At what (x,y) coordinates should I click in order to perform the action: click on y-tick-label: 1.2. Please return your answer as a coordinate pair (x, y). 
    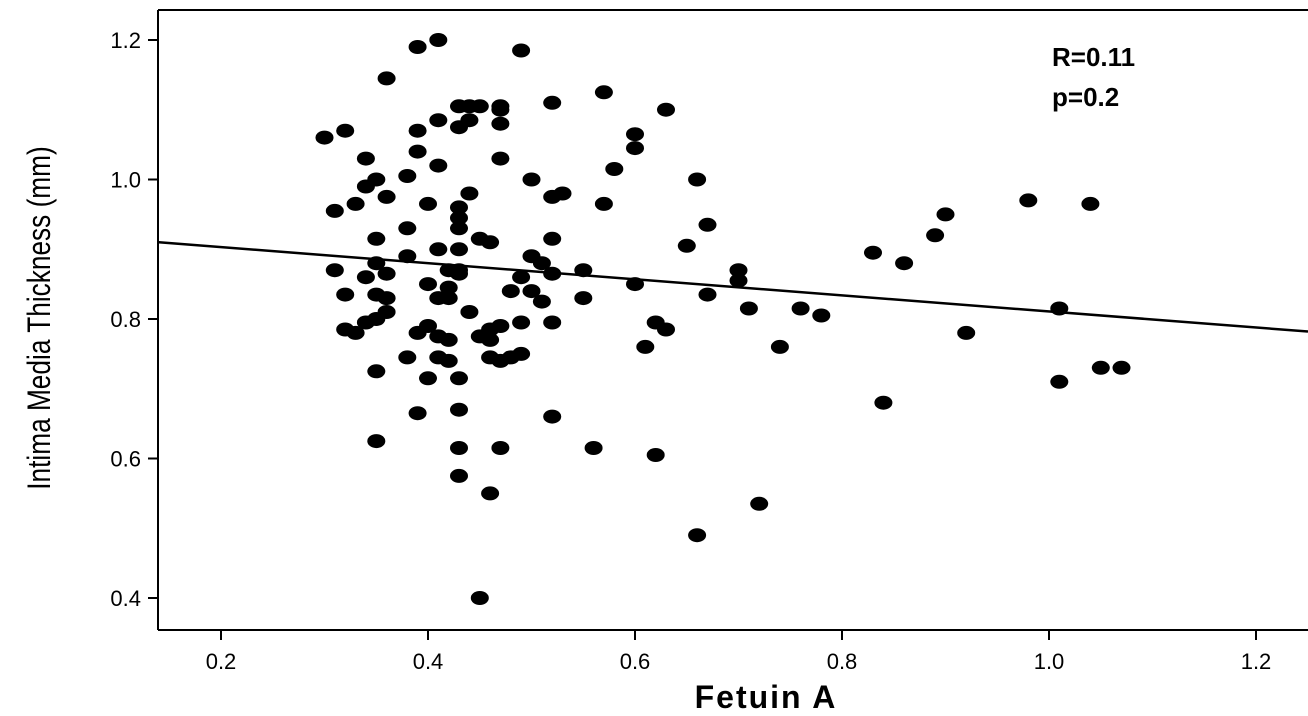
    Looking at the image, I should click on (125, 40).